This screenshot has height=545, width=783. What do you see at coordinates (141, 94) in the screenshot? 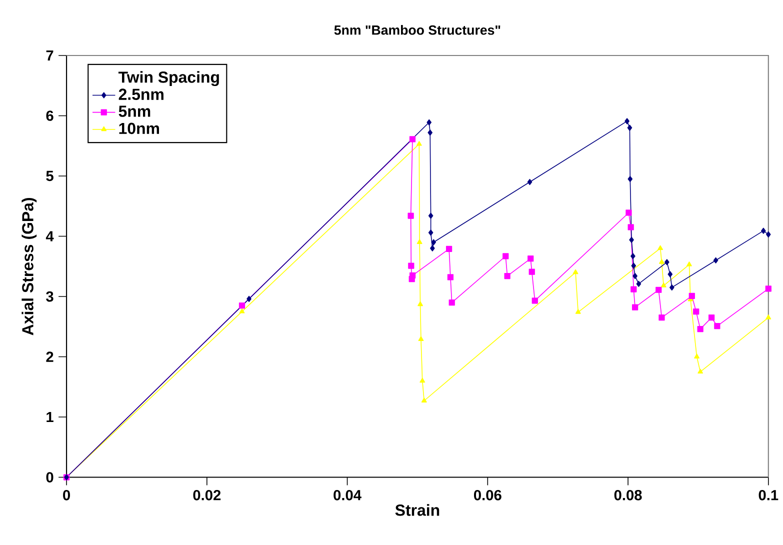
I see `legend-label: 2.5nm` at bounding box center [141, 94].